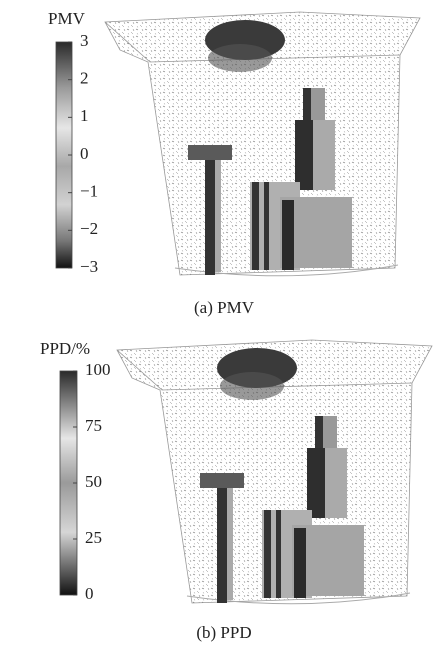 This screenshot has width=448, height=671. Describe the element at coordinates (93, 425) in the screenshot. I see `colorbar-tick-label: 75` at that location.